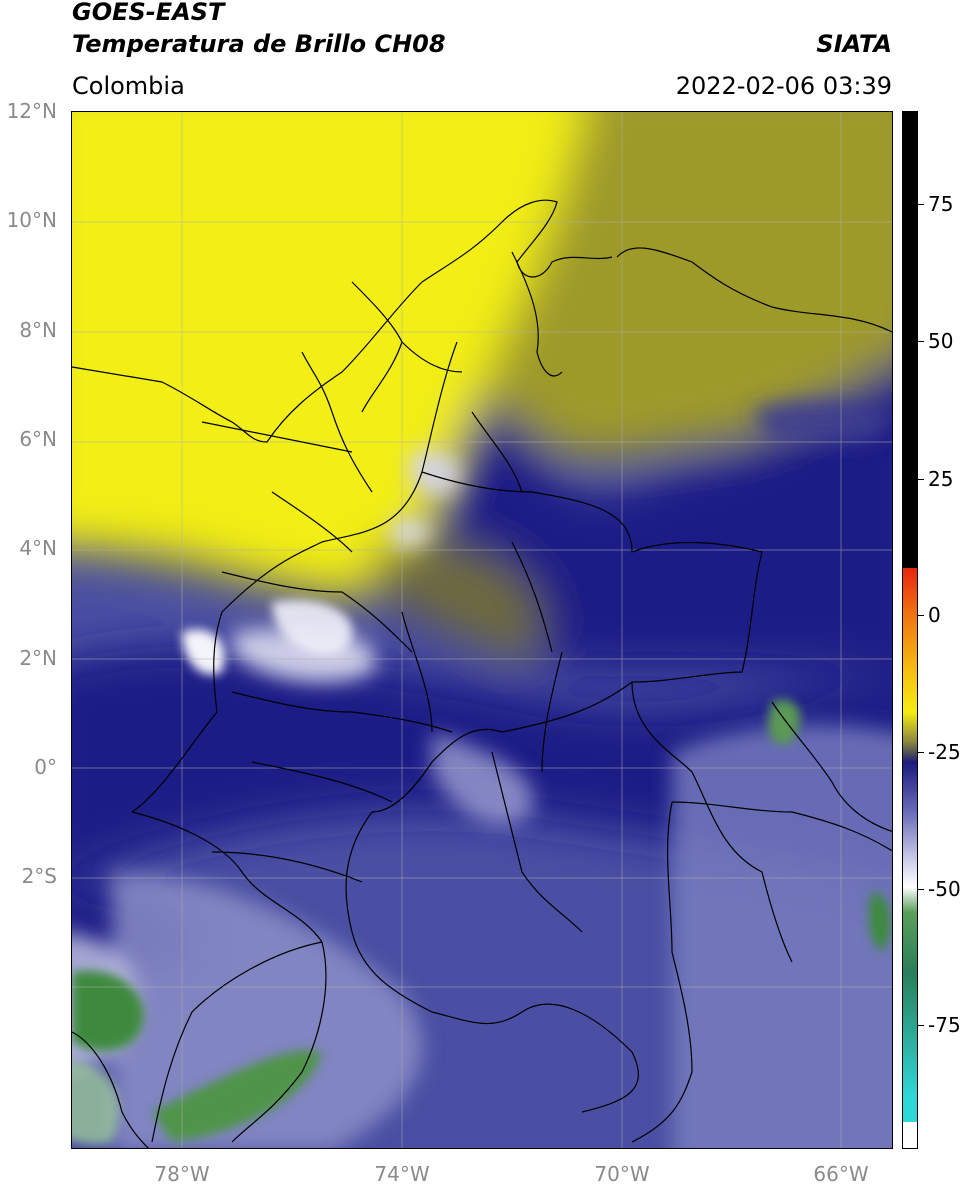 Image resolution: width=966 pixels, height=1190 pixels. What do you see at coordinates (38, 330) in the screenshot?
I see `lat-label: 8°N` at bounding box center [38, 330].